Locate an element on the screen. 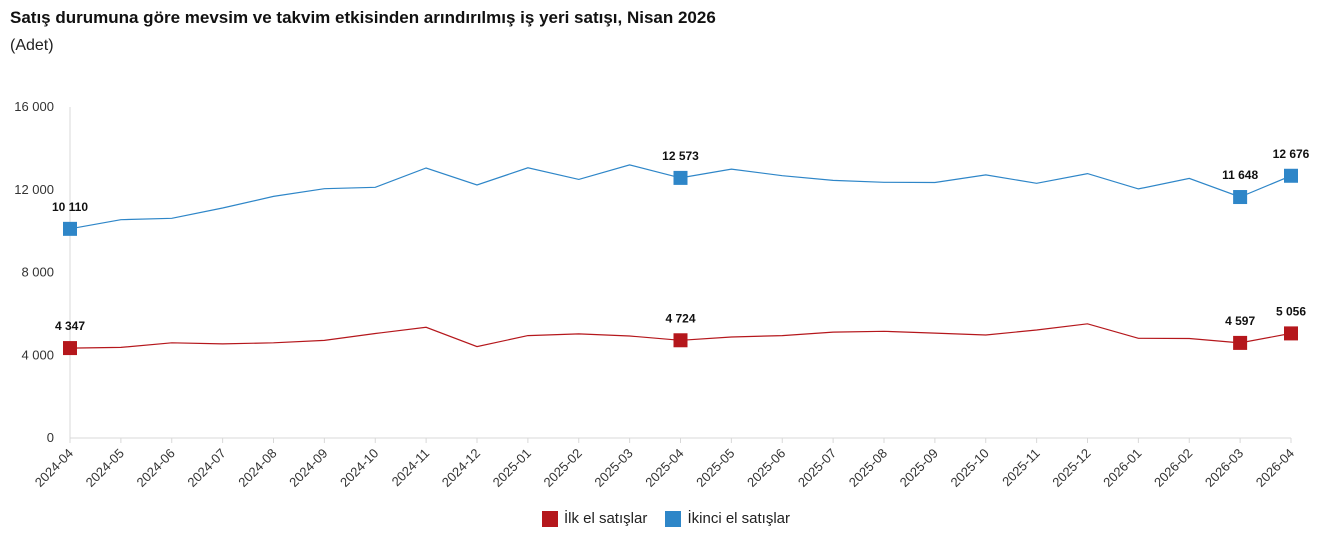 This screenshot has width=1332, height=545. y-tick-label: 8 000 is located at coordinates (37, 272).